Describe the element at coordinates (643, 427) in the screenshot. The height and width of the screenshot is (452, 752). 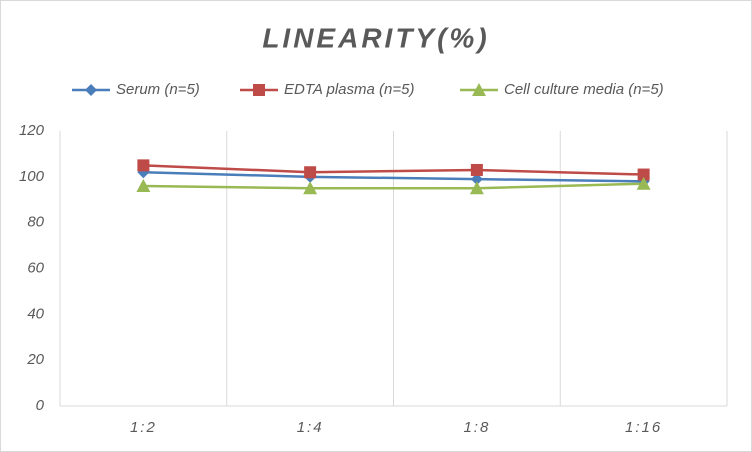
I see `x-tick-label: 1:16` at that location.